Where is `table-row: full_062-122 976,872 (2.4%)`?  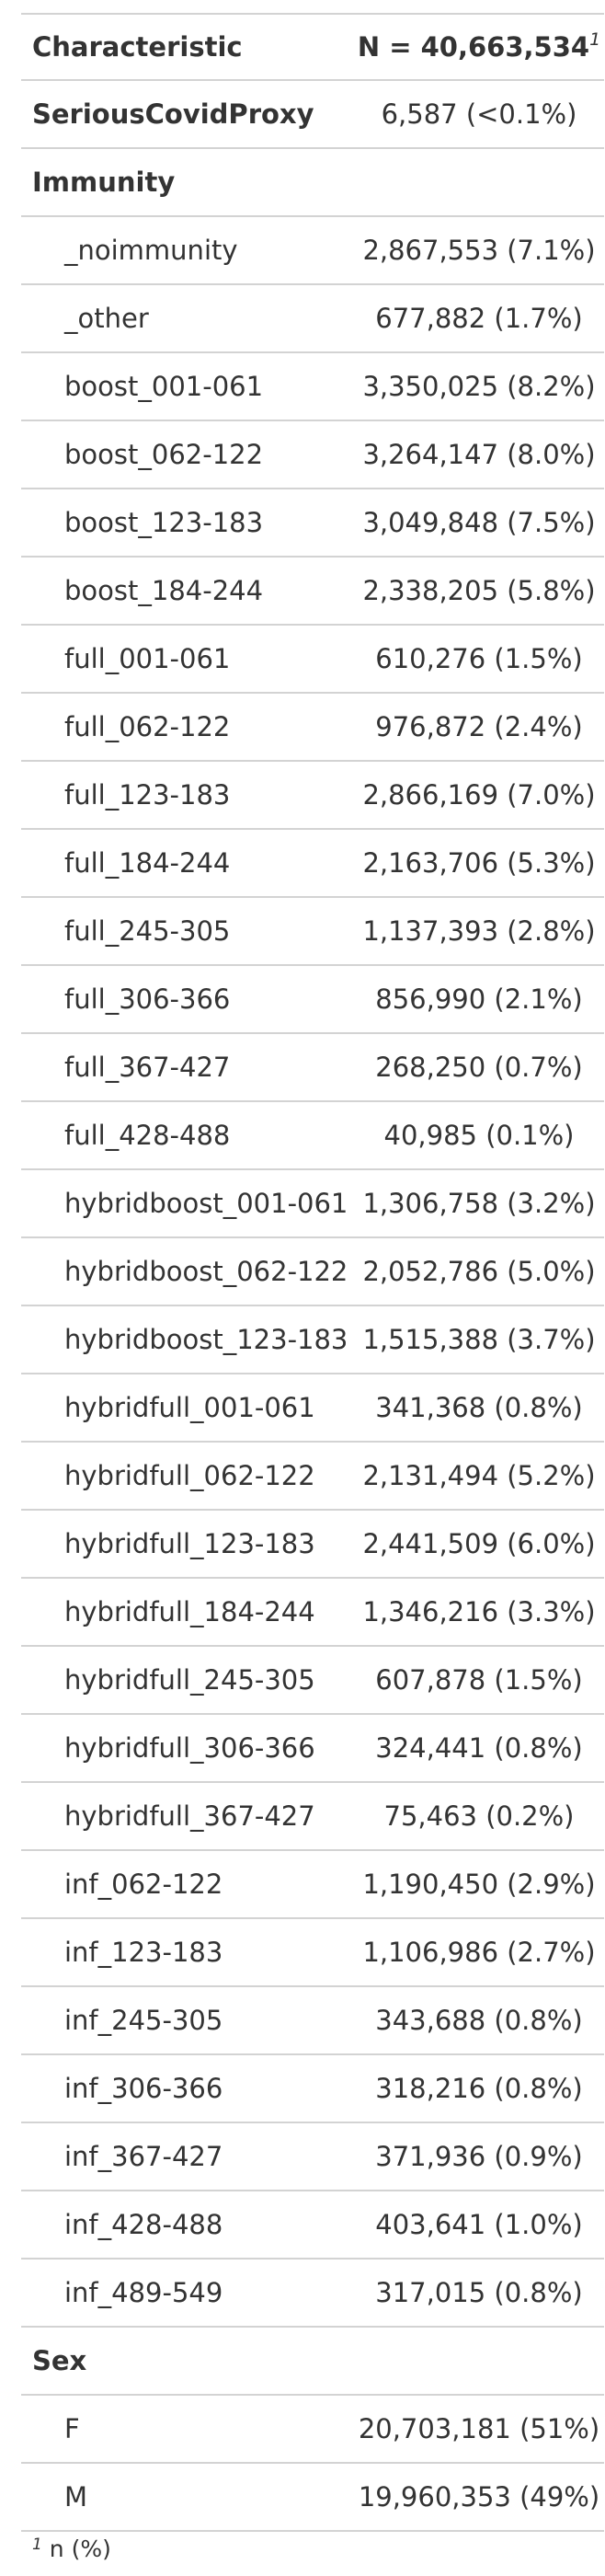
table-row: full_062-122 976,872 (2.4%) is located at coordinates (312, 727).